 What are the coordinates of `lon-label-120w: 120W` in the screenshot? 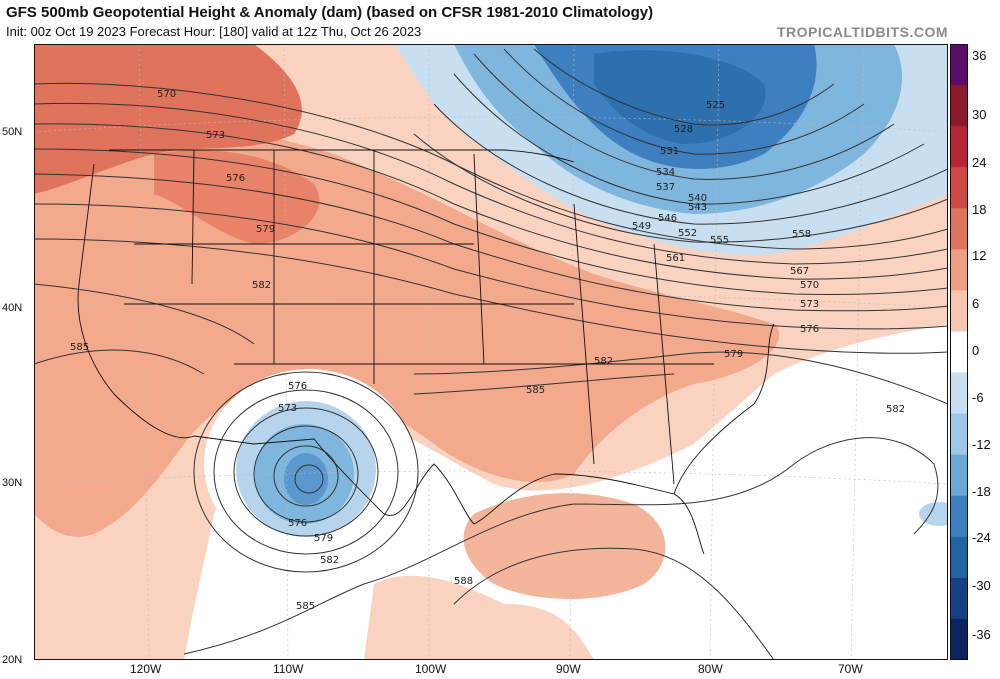 It's located at (146, 669).